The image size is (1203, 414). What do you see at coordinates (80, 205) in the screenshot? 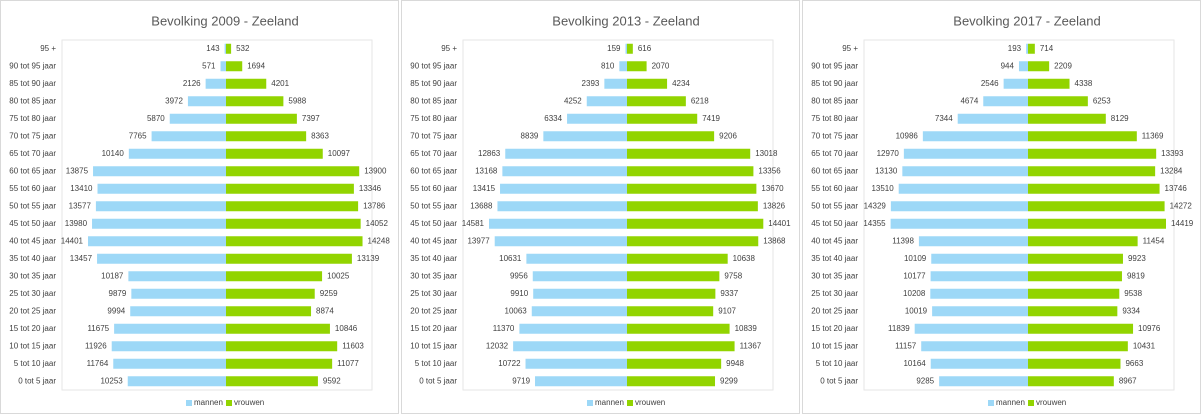
I see `data-label: 13577` at bounding box center [80, 205].